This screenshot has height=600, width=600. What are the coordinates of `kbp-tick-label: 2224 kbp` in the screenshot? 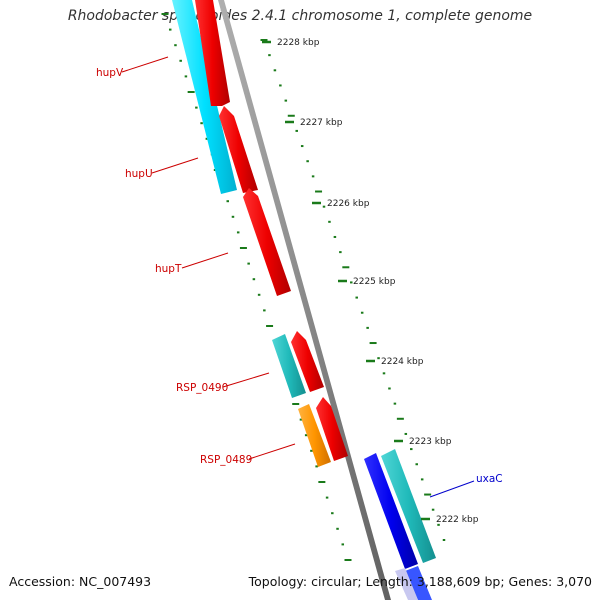 It's located at (402, 362).